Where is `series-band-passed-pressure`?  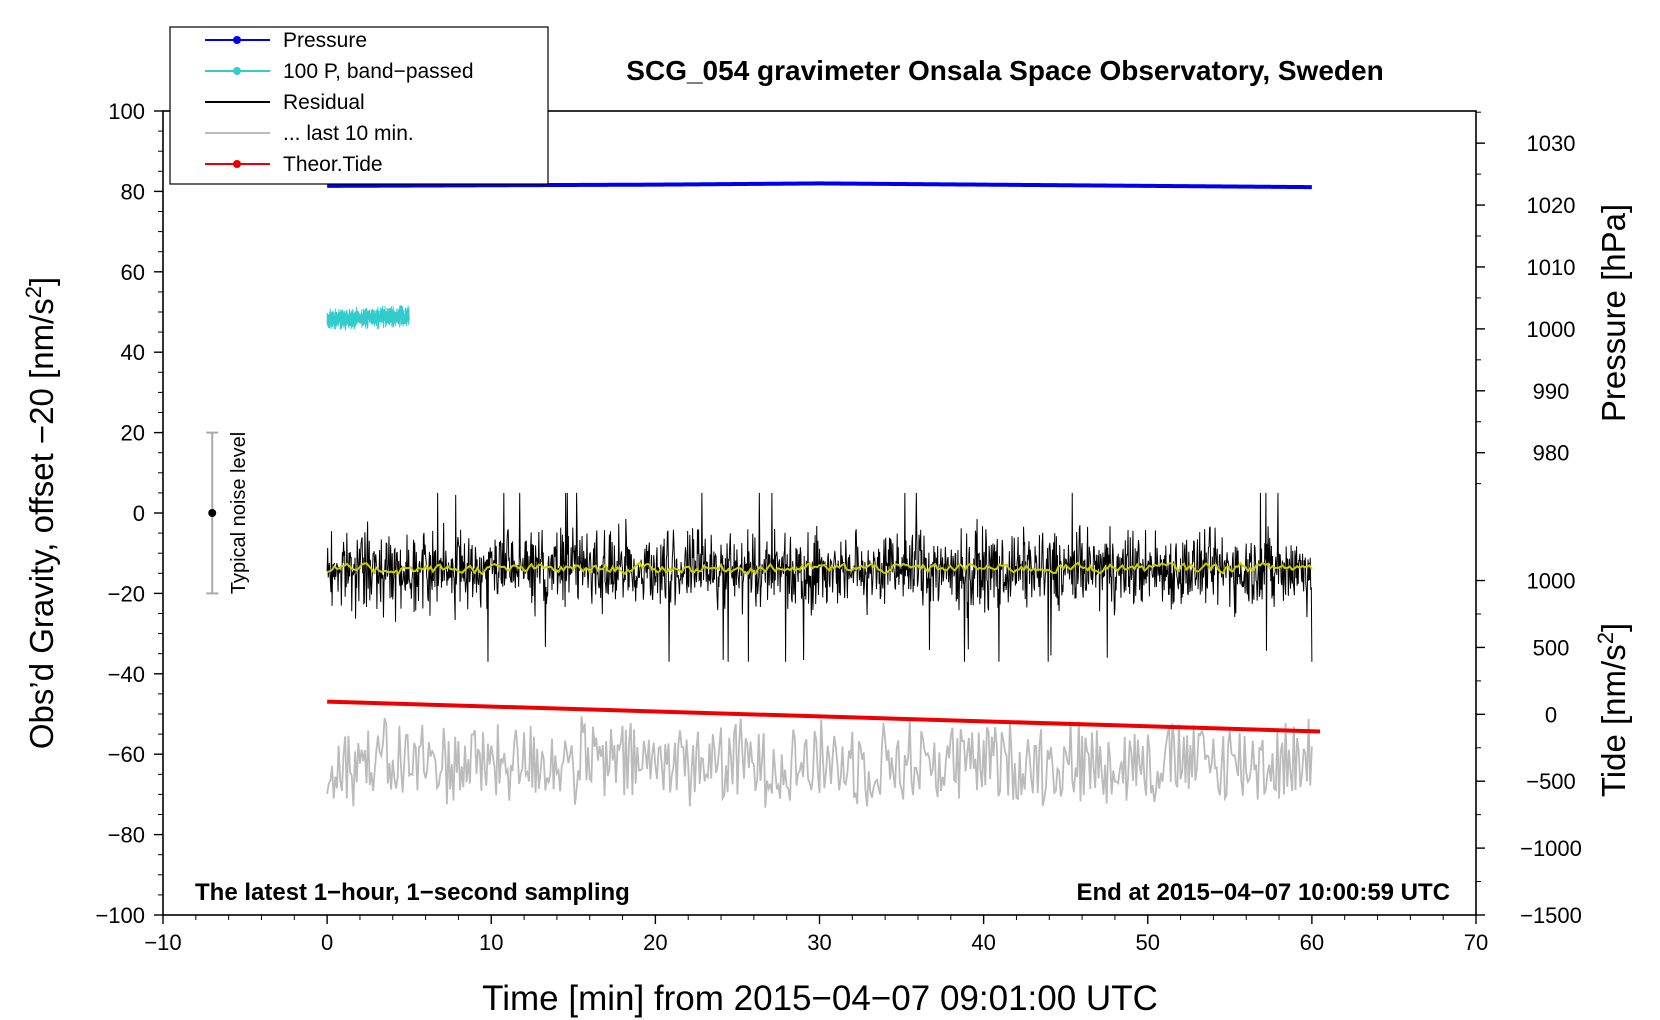 series-band-passed-pressure is located at coordinates (368, 318).